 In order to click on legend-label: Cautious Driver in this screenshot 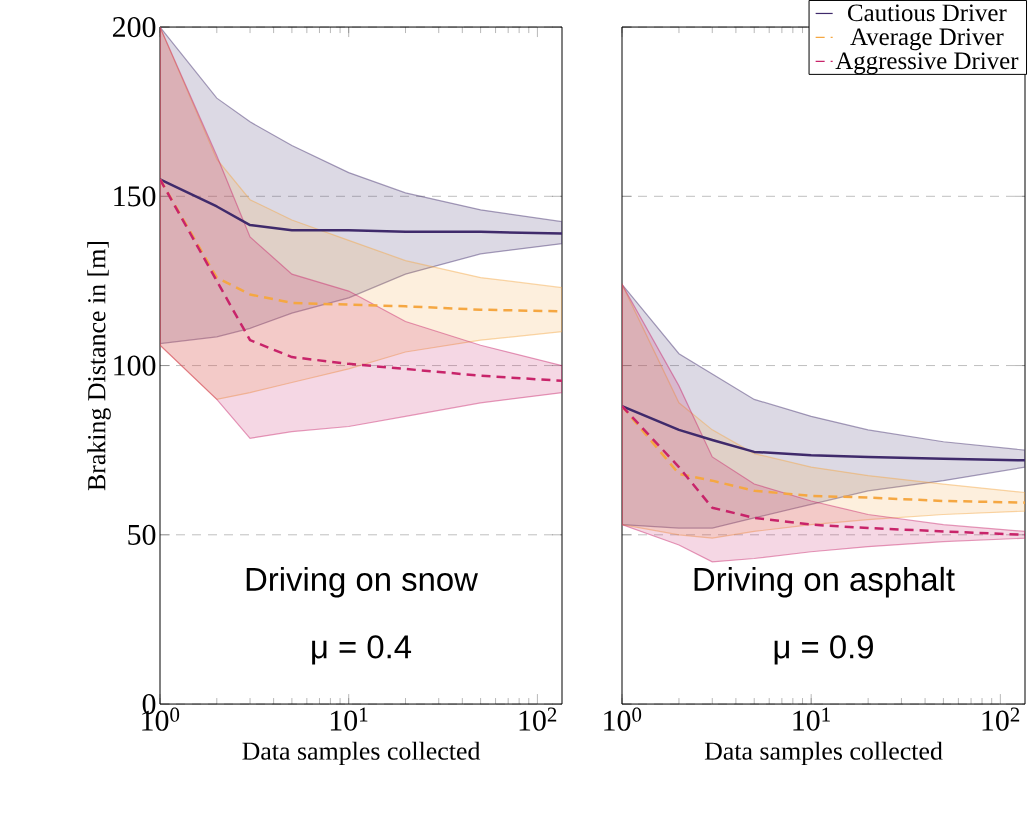, I will do `click(927, 13)`.